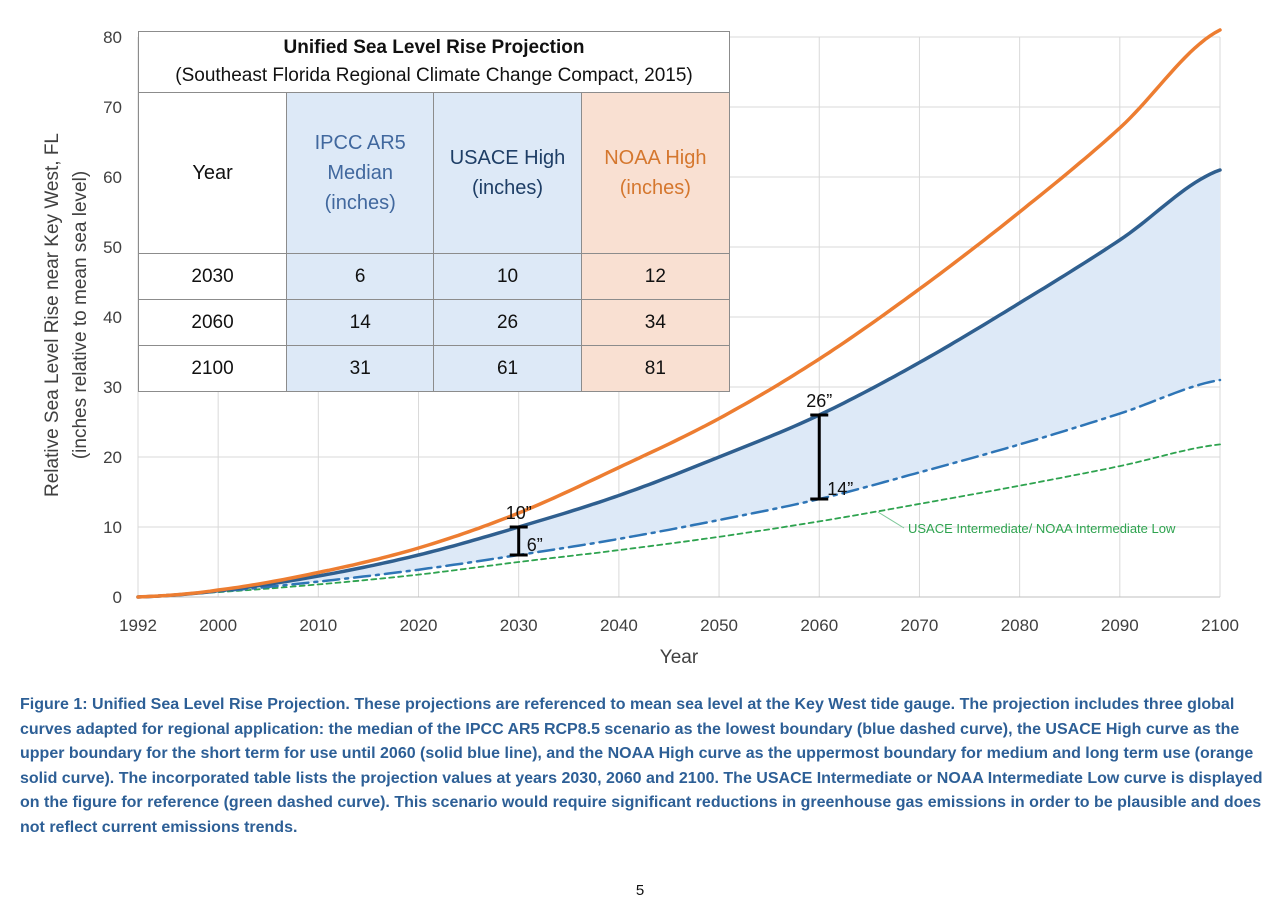 This screenshot has width=1280, height=899. What do you see at coordinates (920, 625) in the screenshot?
I see `x-tick-label: 2070` at bounding box center [920, 625].